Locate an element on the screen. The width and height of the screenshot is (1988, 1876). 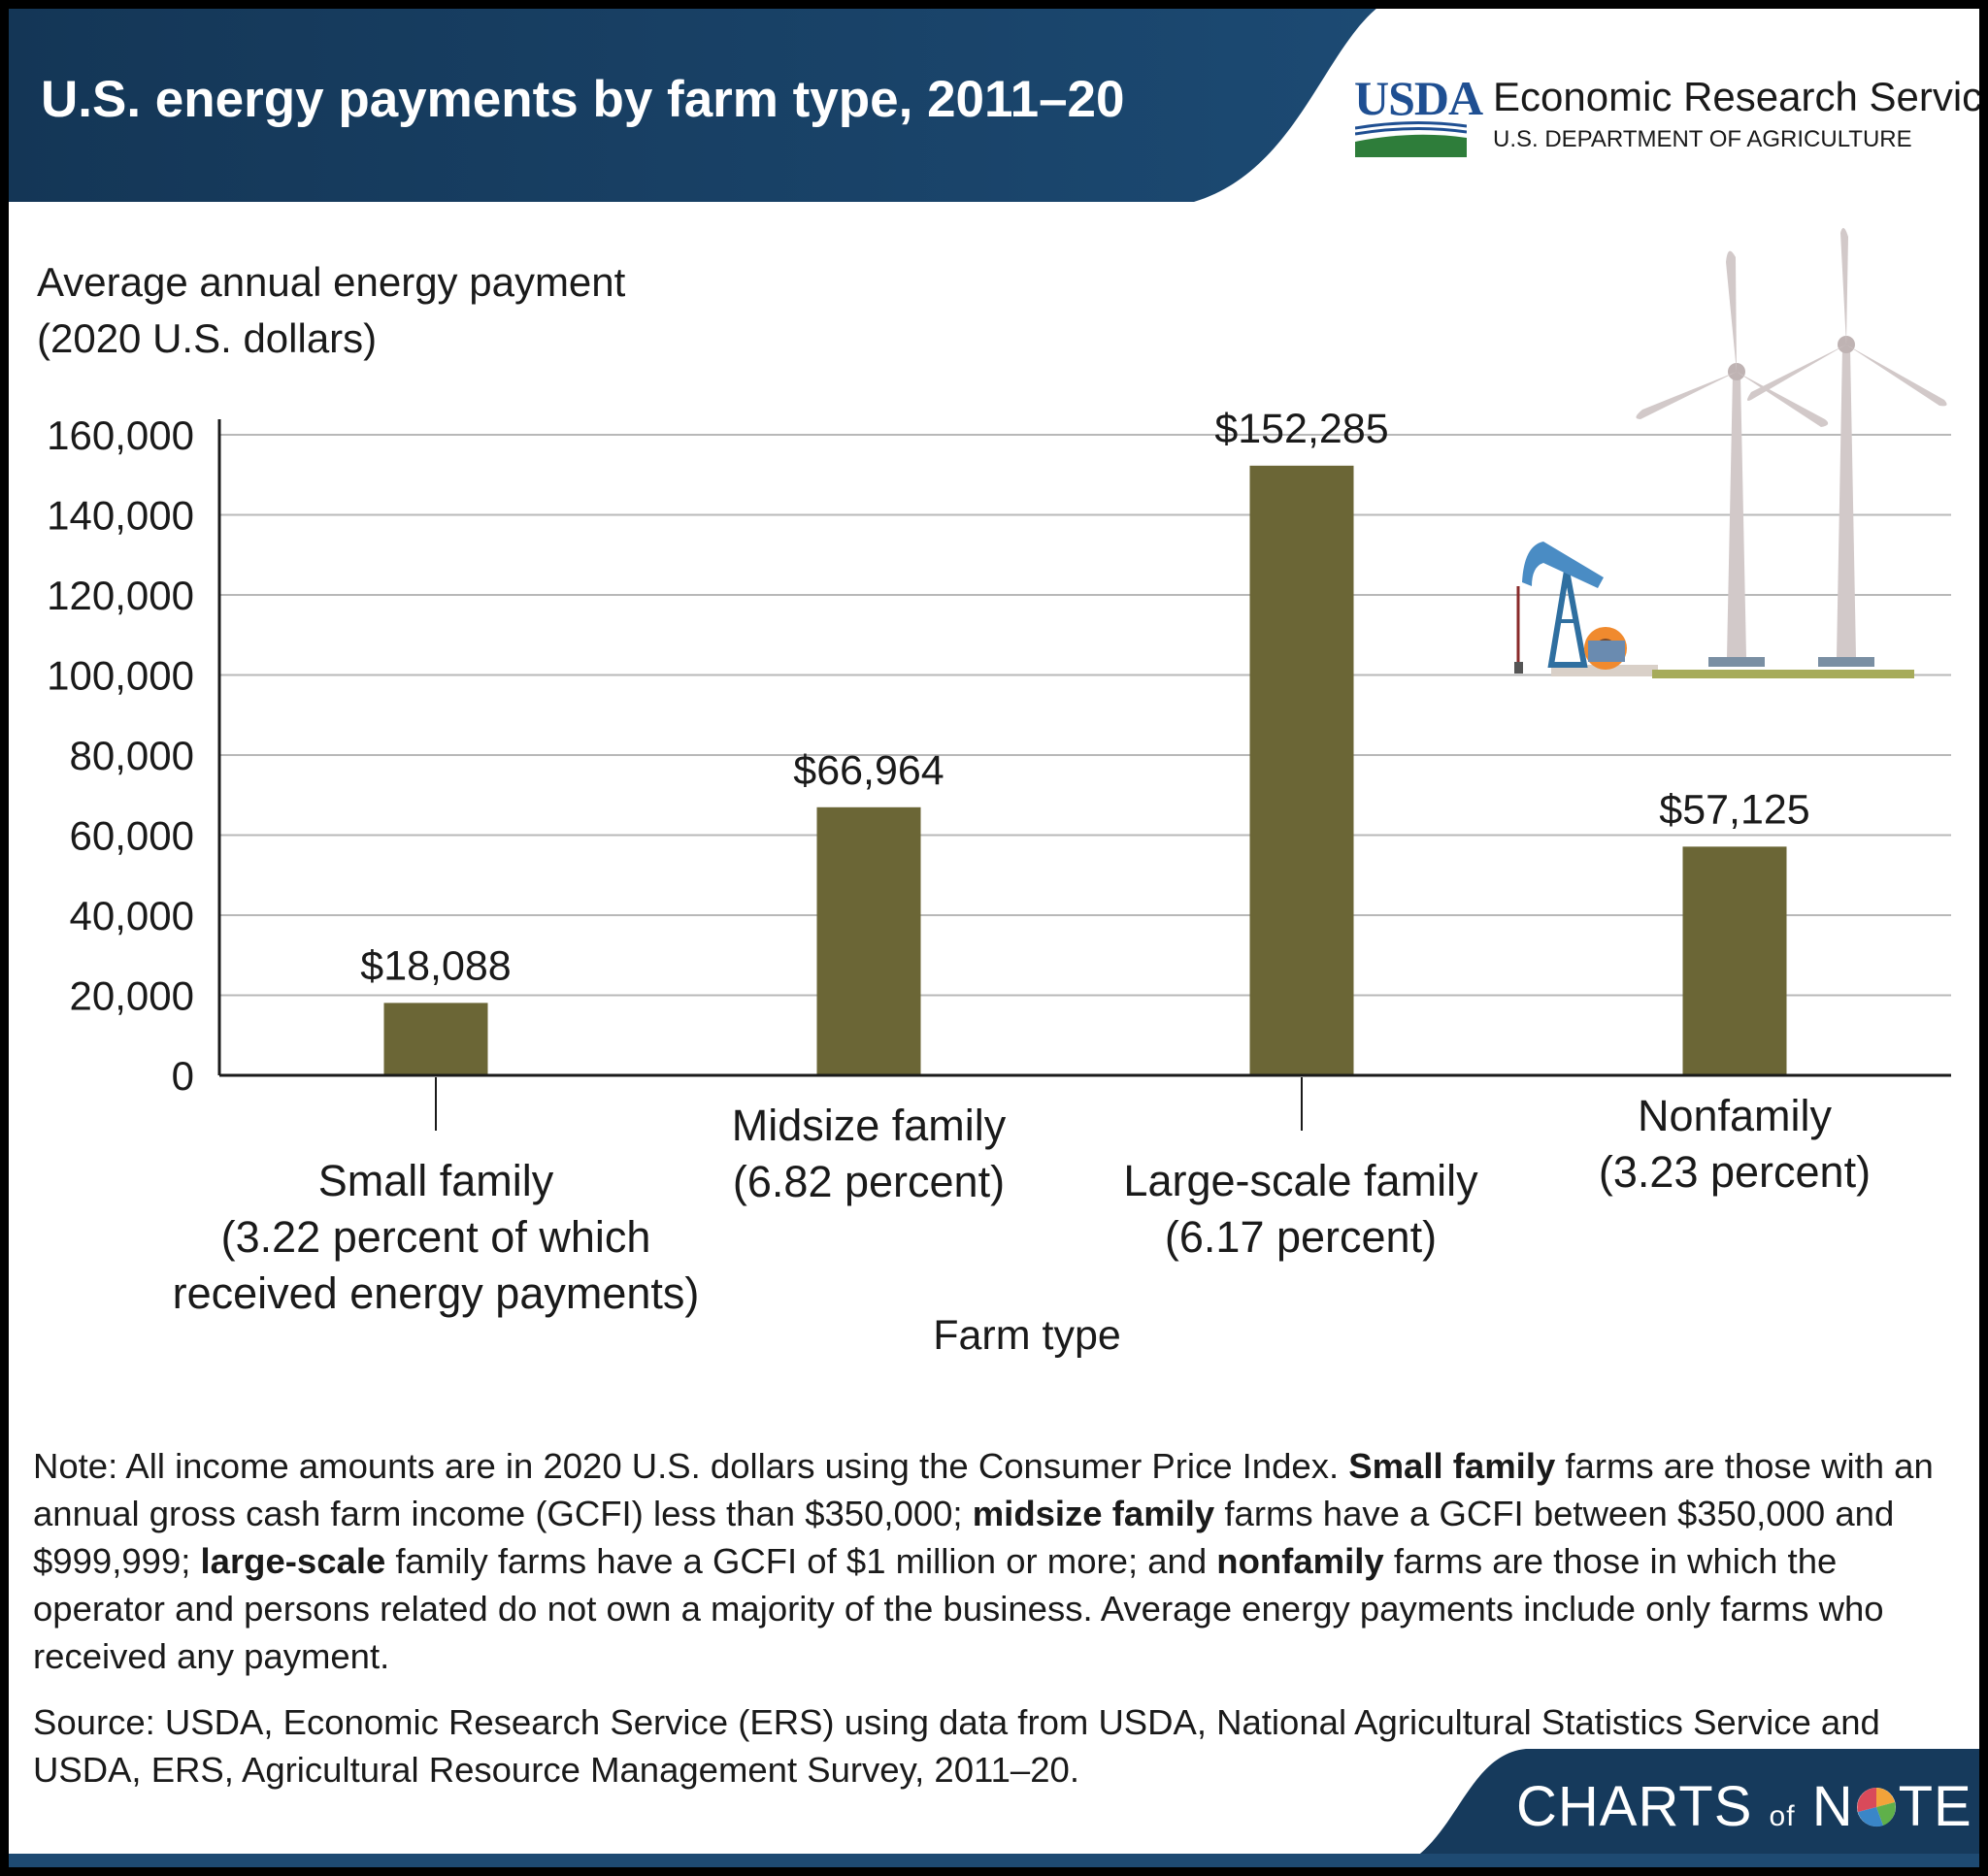
pie-chart-icon is located at coordinates (1876, 1807).